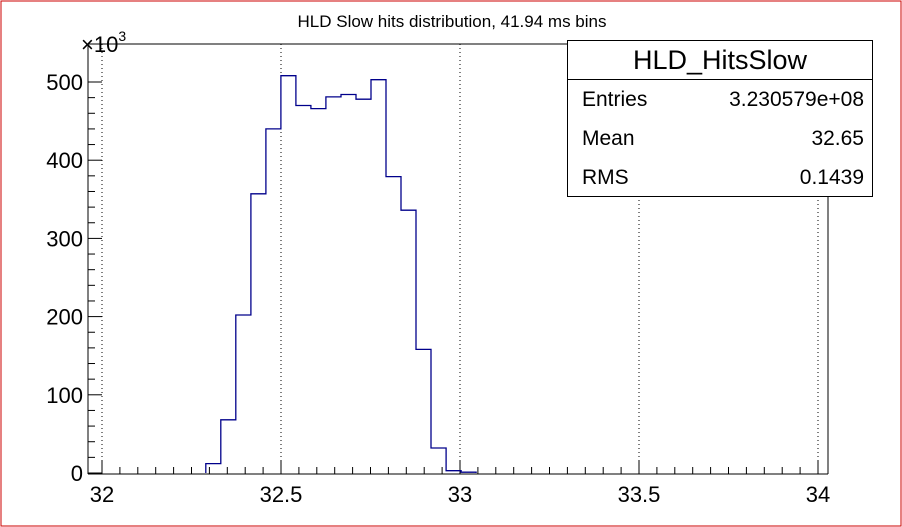 The width and height of the screenshot is (902, 527). Describe the element at coordinates (64, 317) in the screenshot. I see `y-tick-label-200: 200` at that location.